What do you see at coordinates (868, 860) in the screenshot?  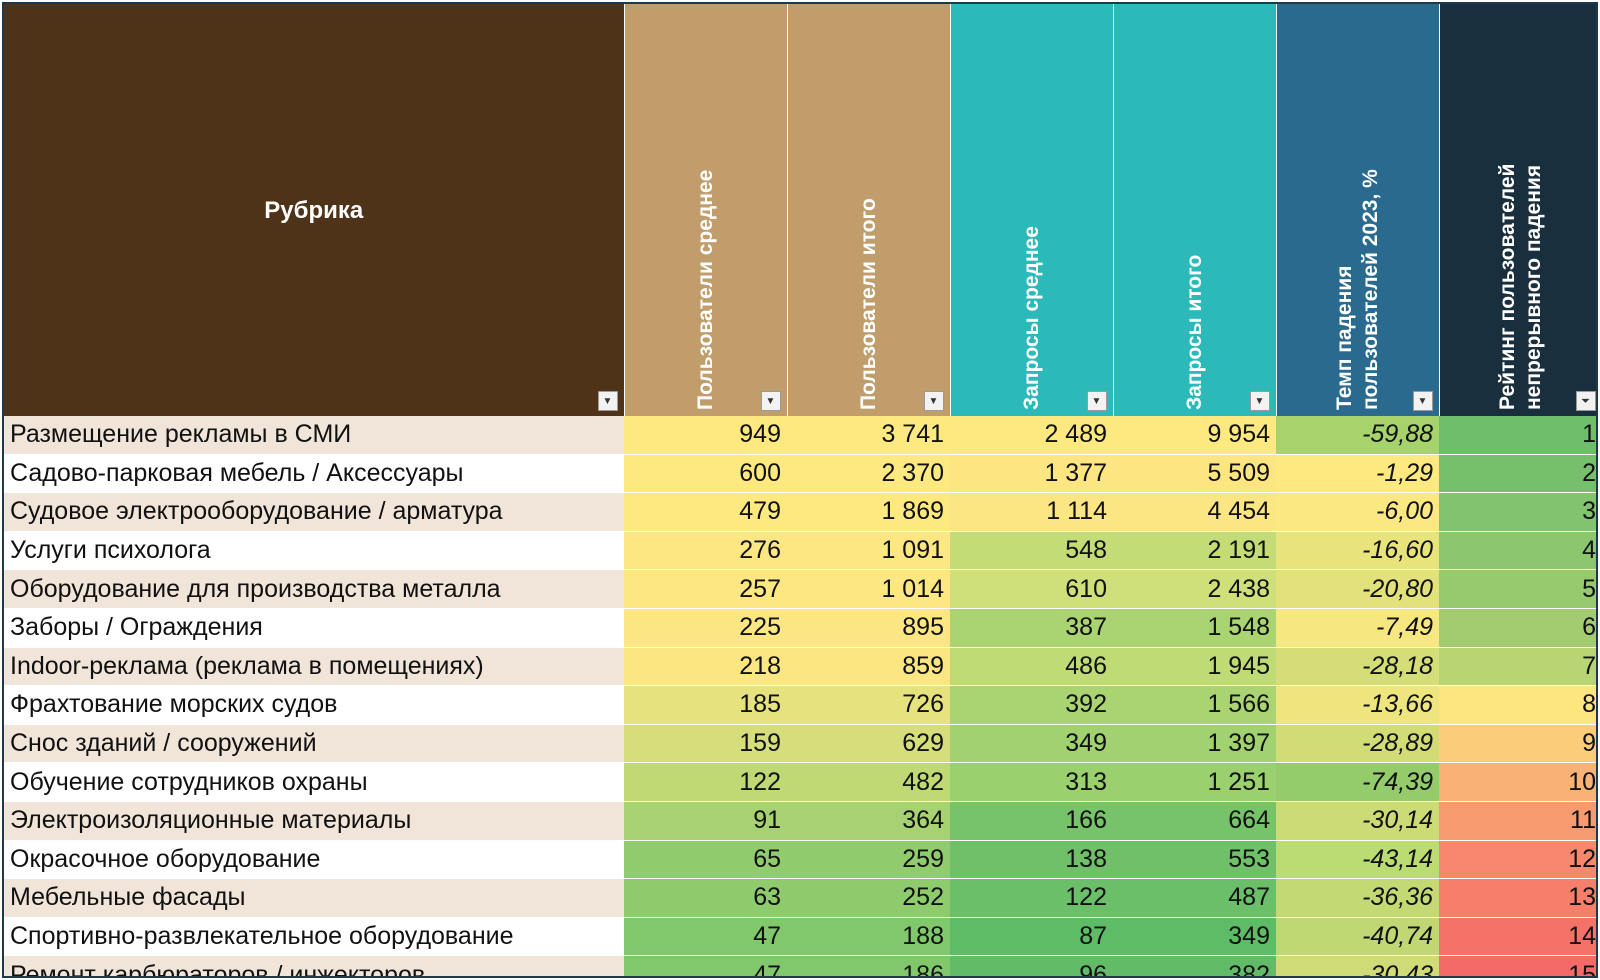 I see `cell-users-total: 259` at bounding box center [868, 860].